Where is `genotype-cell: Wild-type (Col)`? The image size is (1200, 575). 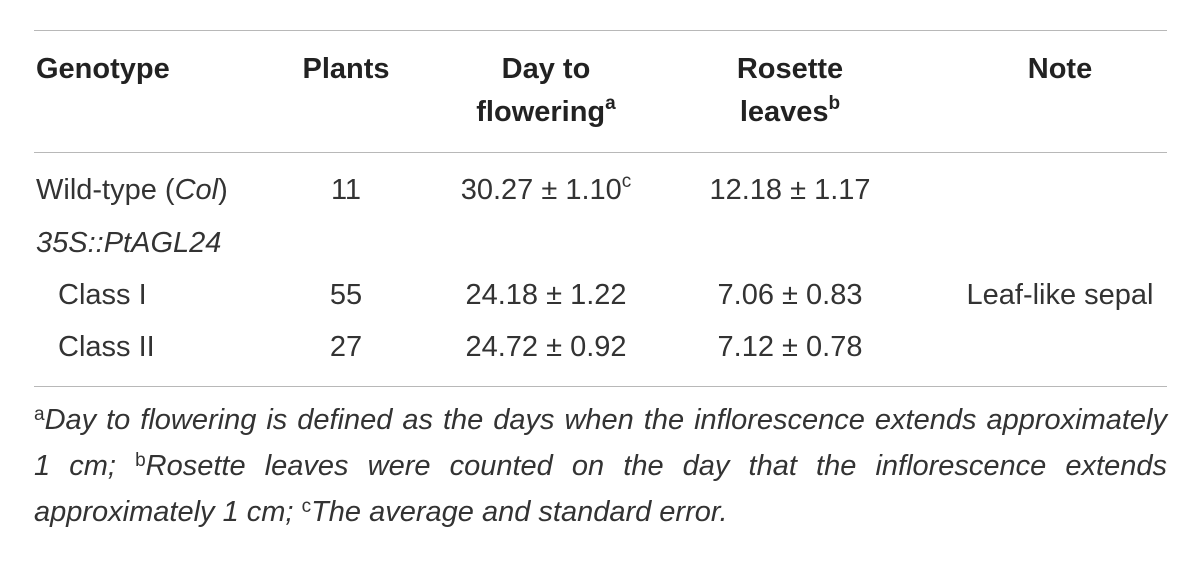
genotype-cell: Wild-type (Col) is located at coordinates (132, 190).